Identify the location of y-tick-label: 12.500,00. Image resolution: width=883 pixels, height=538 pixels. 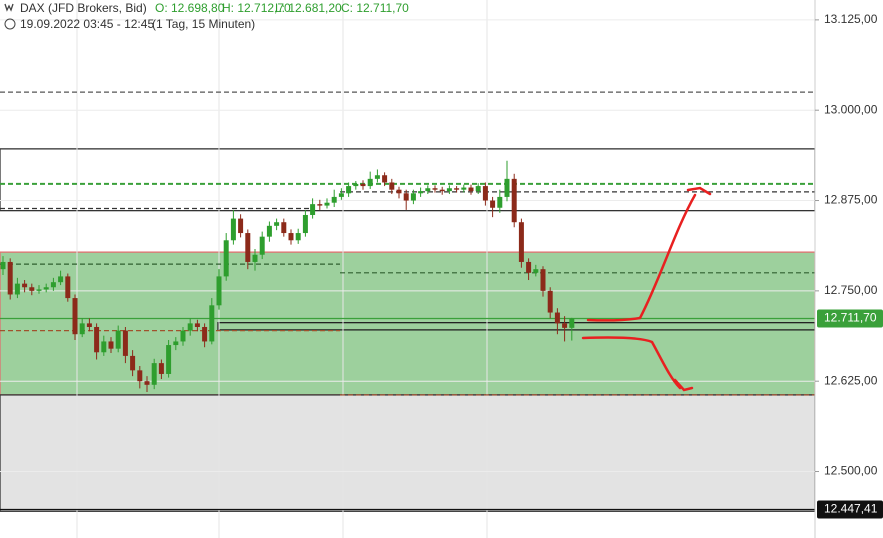
(851, 471).